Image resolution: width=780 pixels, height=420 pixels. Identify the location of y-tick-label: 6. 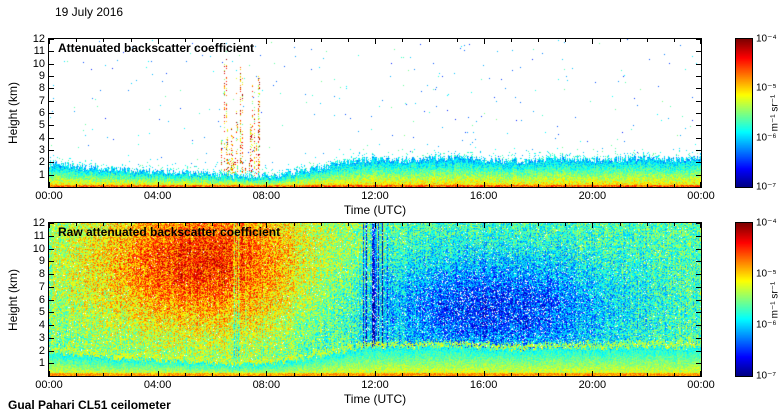
(41, 113).